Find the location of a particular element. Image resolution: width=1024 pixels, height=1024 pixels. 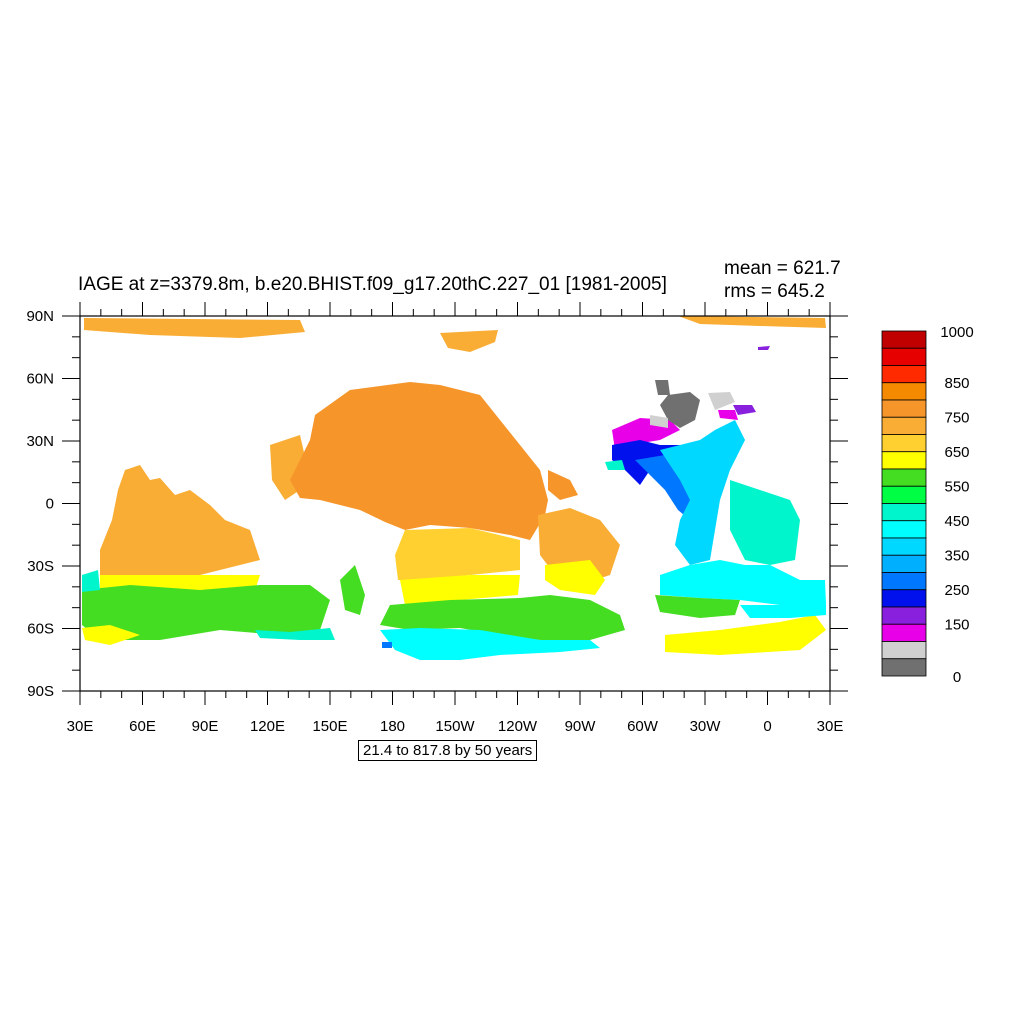

lon-label: 90W is located at coordinates (581, 726).